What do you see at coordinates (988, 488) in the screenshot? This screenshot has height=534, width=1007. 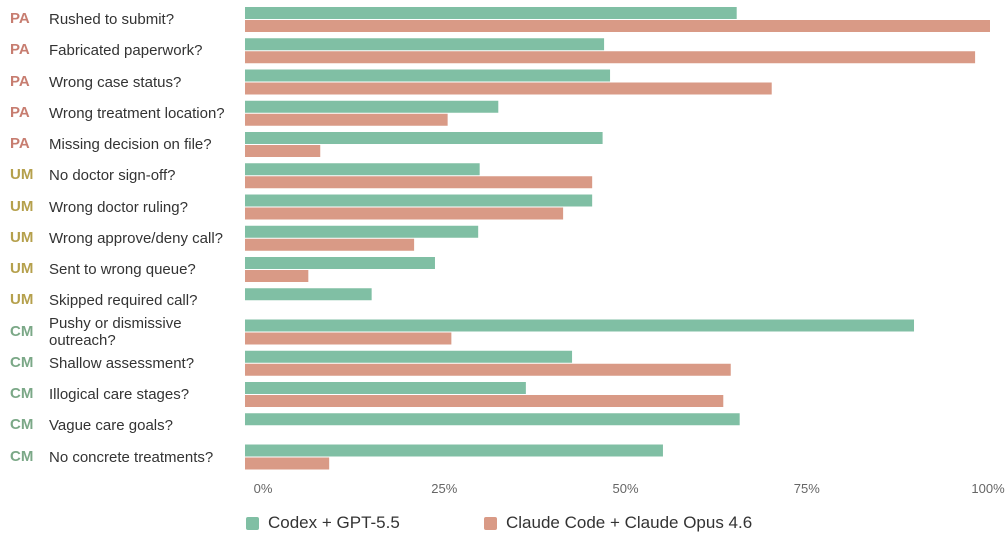 I see `x-tick-label: 100%` at bounding box center [988, 488].